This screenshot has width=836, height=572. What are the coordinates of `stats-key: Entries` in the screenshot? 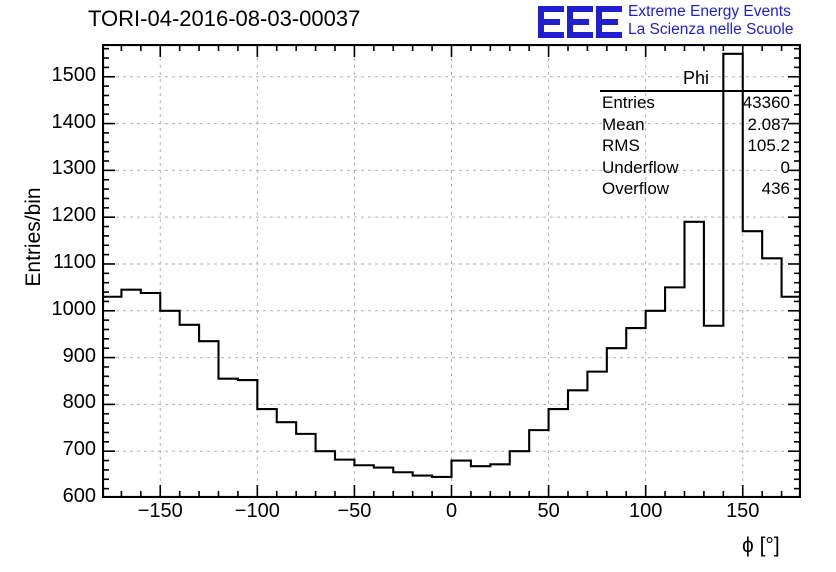 It's located at (628, 102).